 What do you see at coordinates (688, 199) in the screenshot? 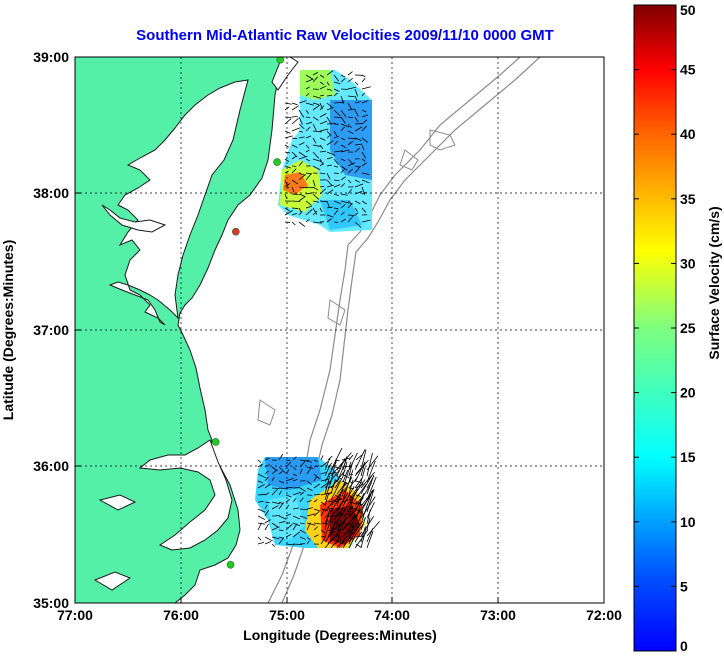
I see `colorbar-tick-label: 35` at bounding box center [688, 199].